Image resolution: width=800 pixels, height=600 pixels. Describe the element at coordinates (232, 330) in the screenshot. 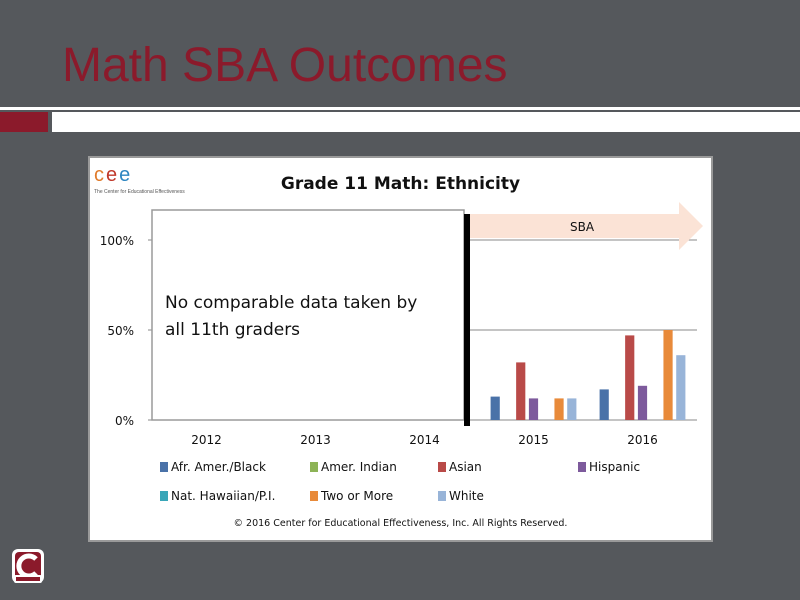

I see `no-data-line-2: all 11th graders` at that location.